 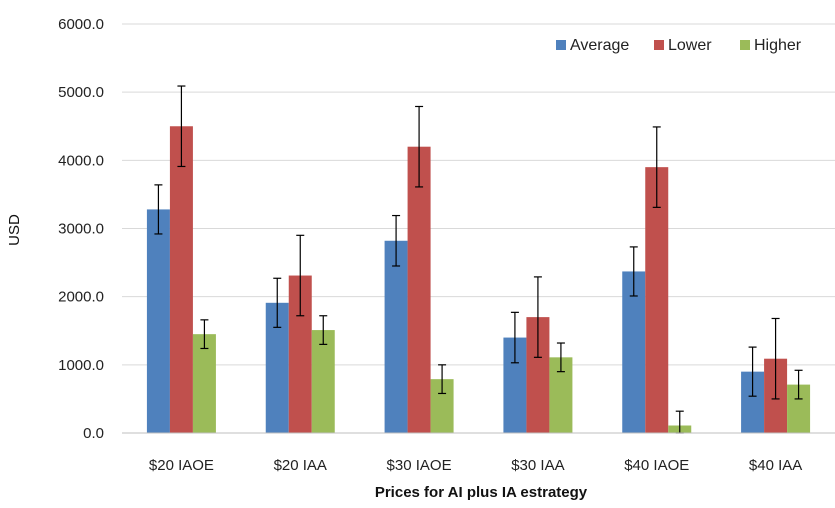 What do you see at coordinates (181, 465) in the screenshot?
I see `x-tick-label: $20 IAOE` at bounding box center [181, 465].